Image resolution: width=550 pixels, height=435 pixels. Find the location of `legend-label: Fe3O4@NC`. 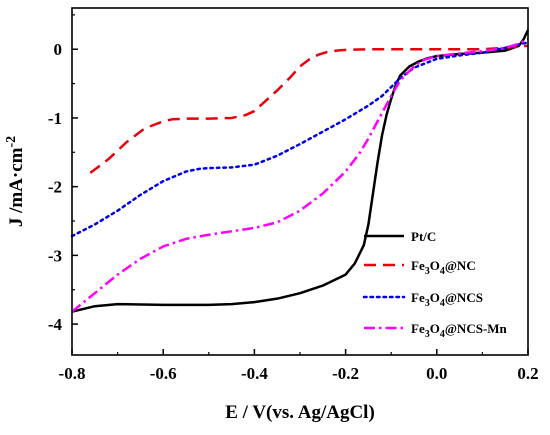

legend-label: Fe3O4@NC is located at coordinates (443, 267).